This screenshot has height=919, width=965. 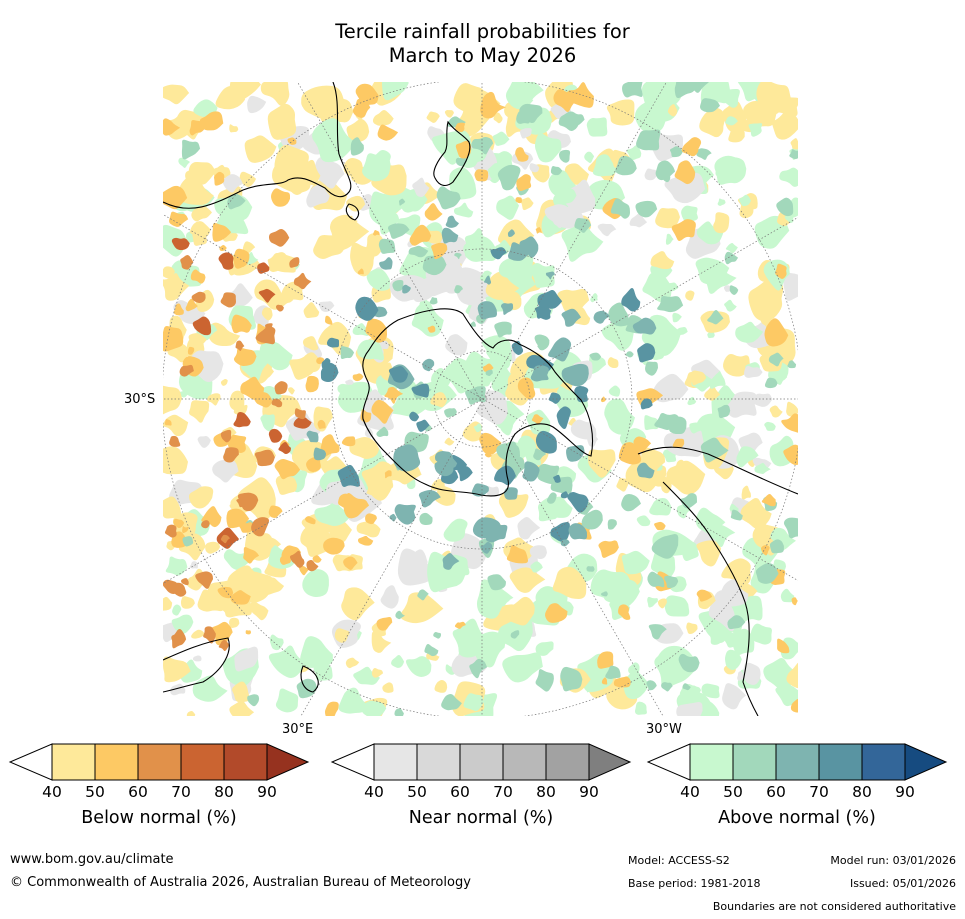 I want to click on footer-url: www.bom.gov.au/climate, so click(x=92, y=859).